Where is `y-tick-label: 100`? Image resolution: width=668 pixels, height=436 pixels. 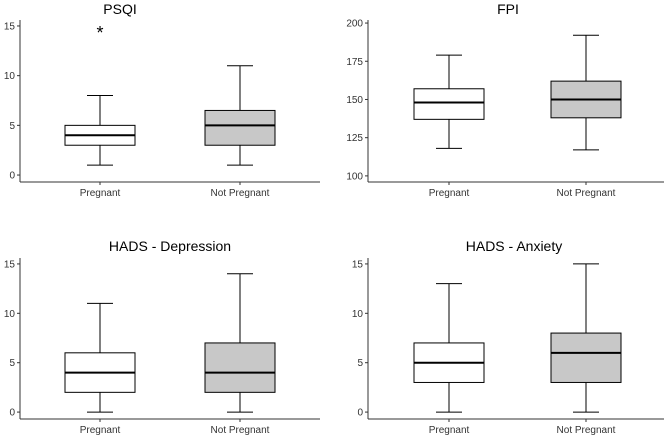
y-tick-label: 100 is located at coordinates (354, 176).